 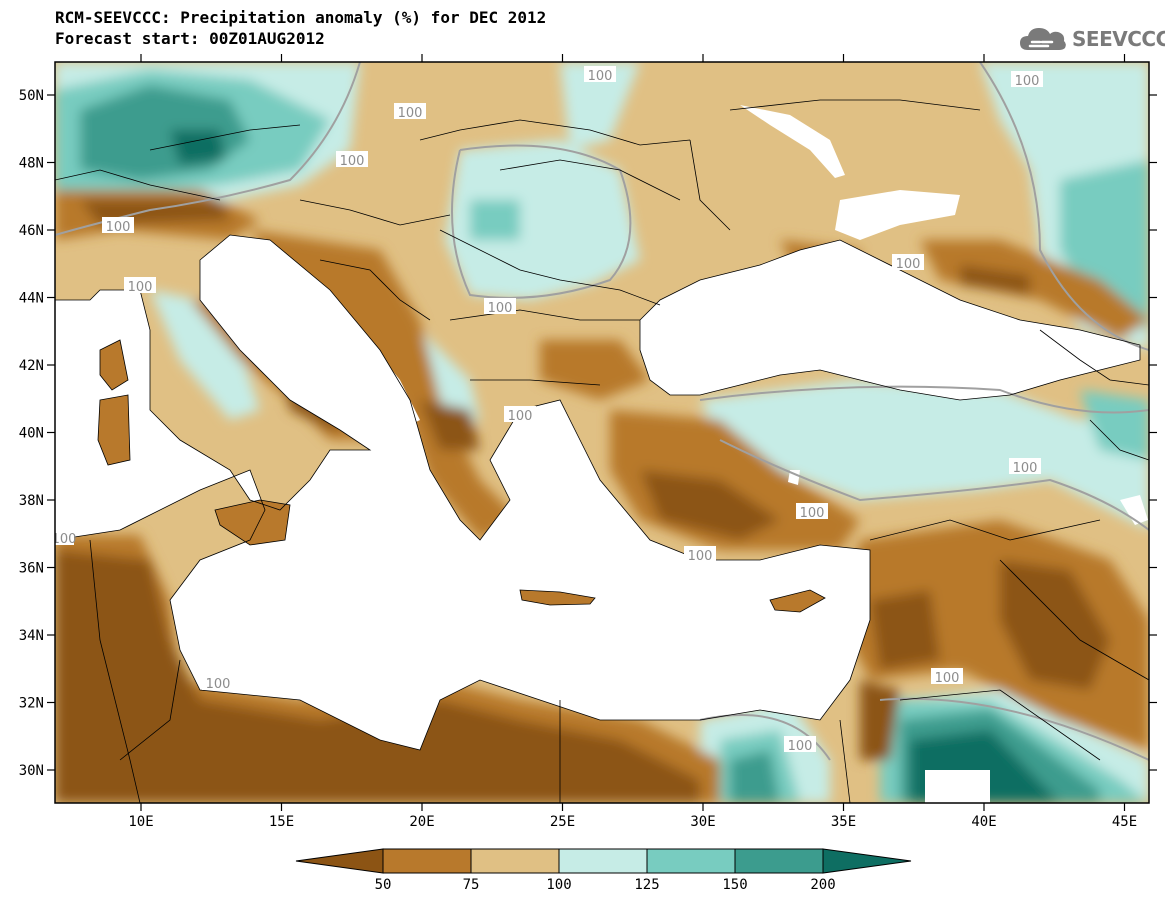 I want to click on cloud-icon, so click(x=1043, y=39).